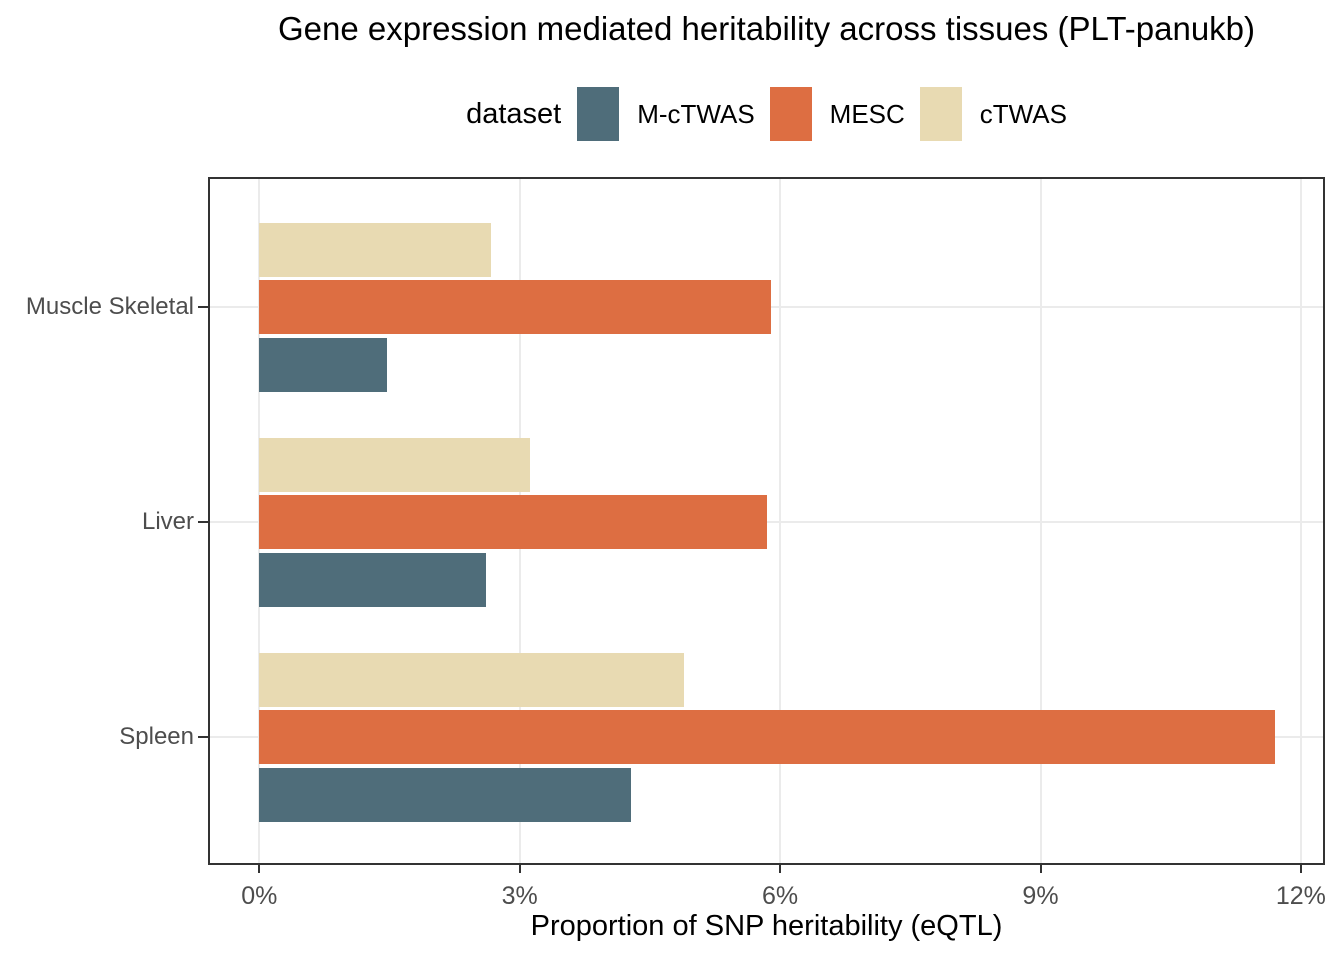 The width and height of the screenshot is (1344, 960). Describe the element at coordinates (1300, 896) in the screenshot. I see `x-tick-label: 12%` at that location.